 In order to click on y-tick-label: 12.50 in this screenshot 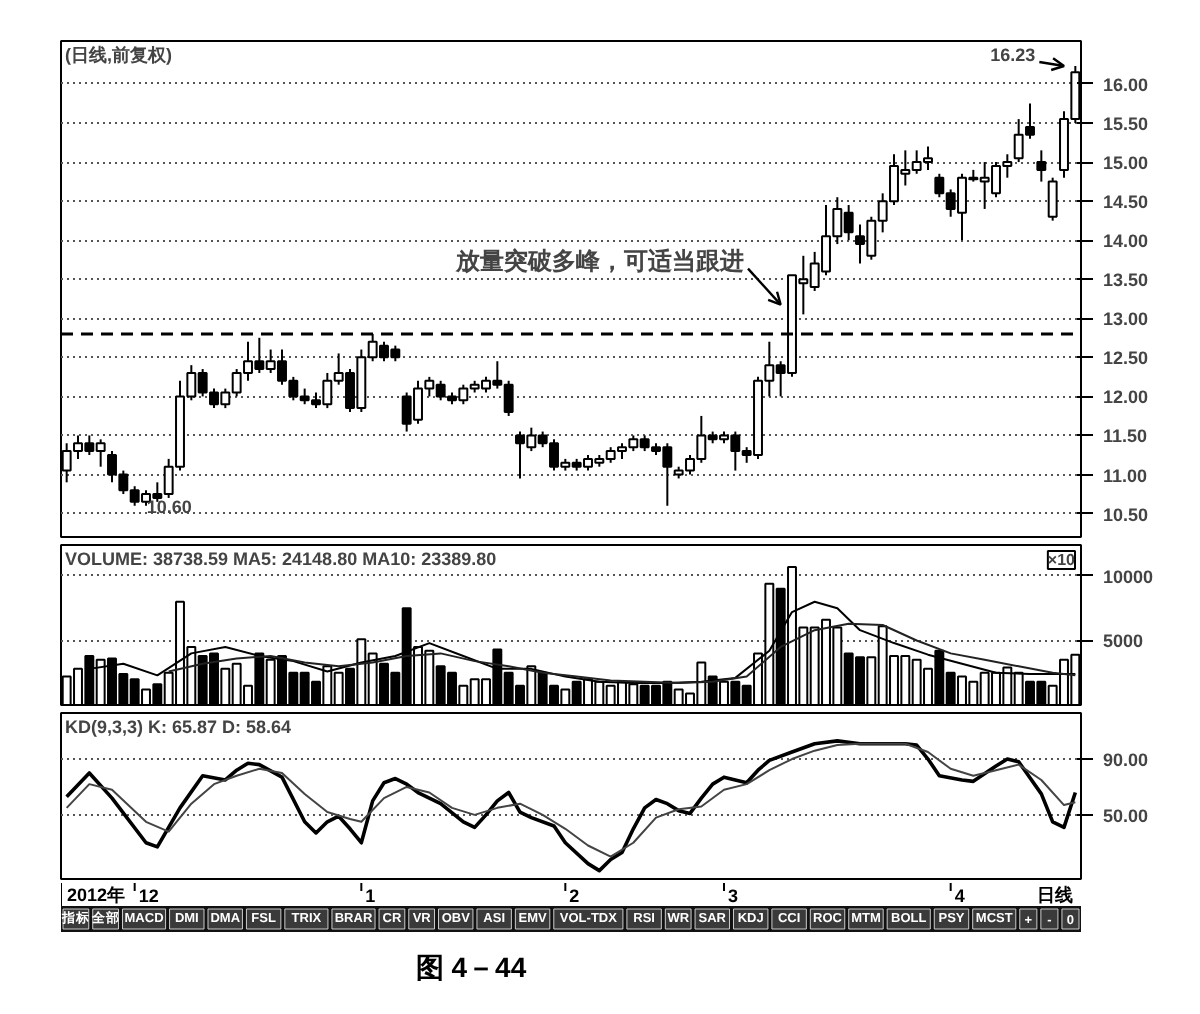, I will do `click(1126, 358)`.